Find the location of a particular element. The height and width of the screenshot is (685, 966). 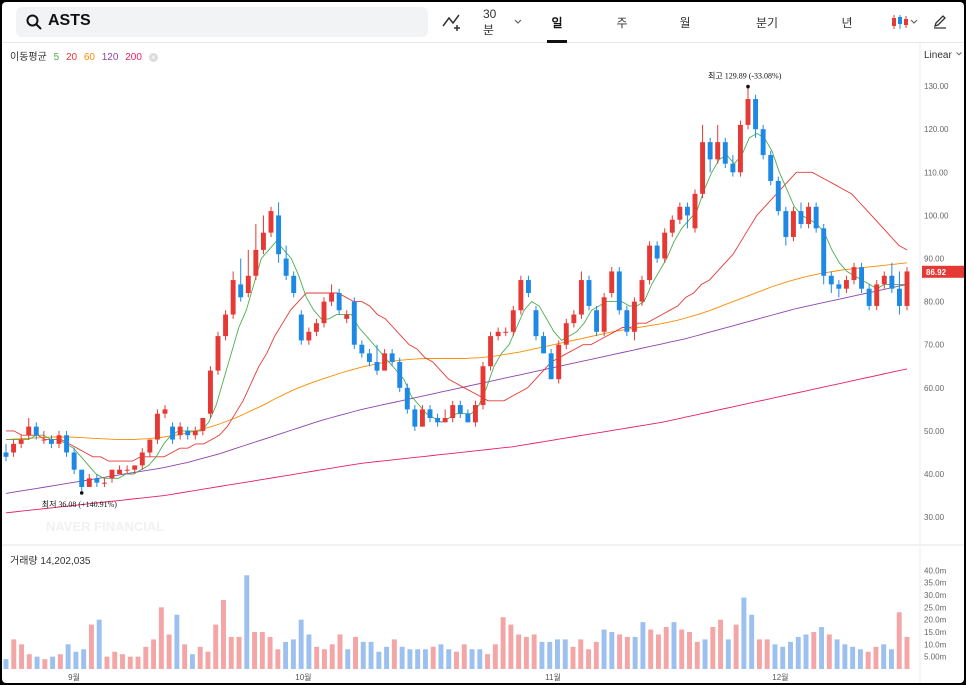

draw-line-icon is located at coordinates (452, 22).